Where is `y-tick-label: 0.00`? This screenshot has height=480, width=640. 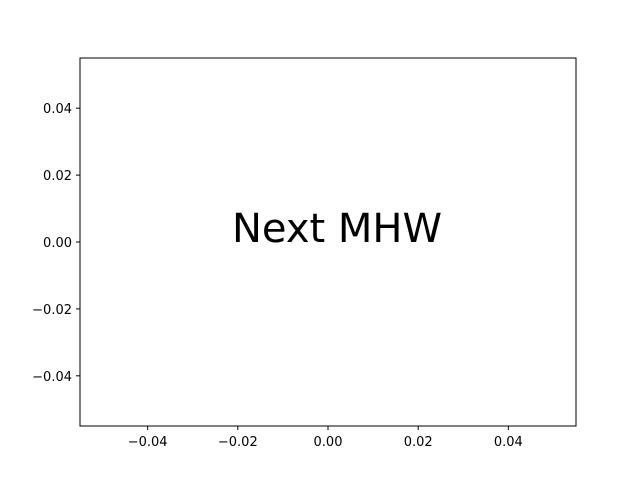 y-tick-label: 0.00 is located at coordinates (57, 243).